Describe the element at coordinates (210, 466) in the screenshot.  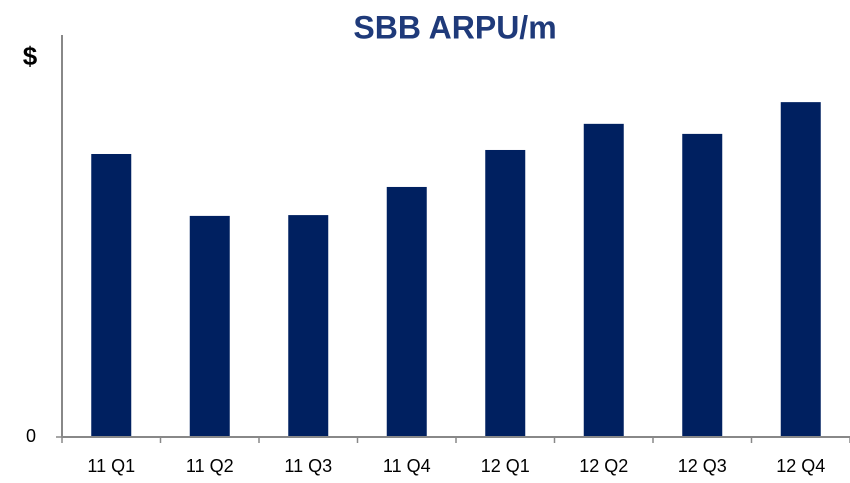
I see `x-tick-label: 11 Q2` at that location.